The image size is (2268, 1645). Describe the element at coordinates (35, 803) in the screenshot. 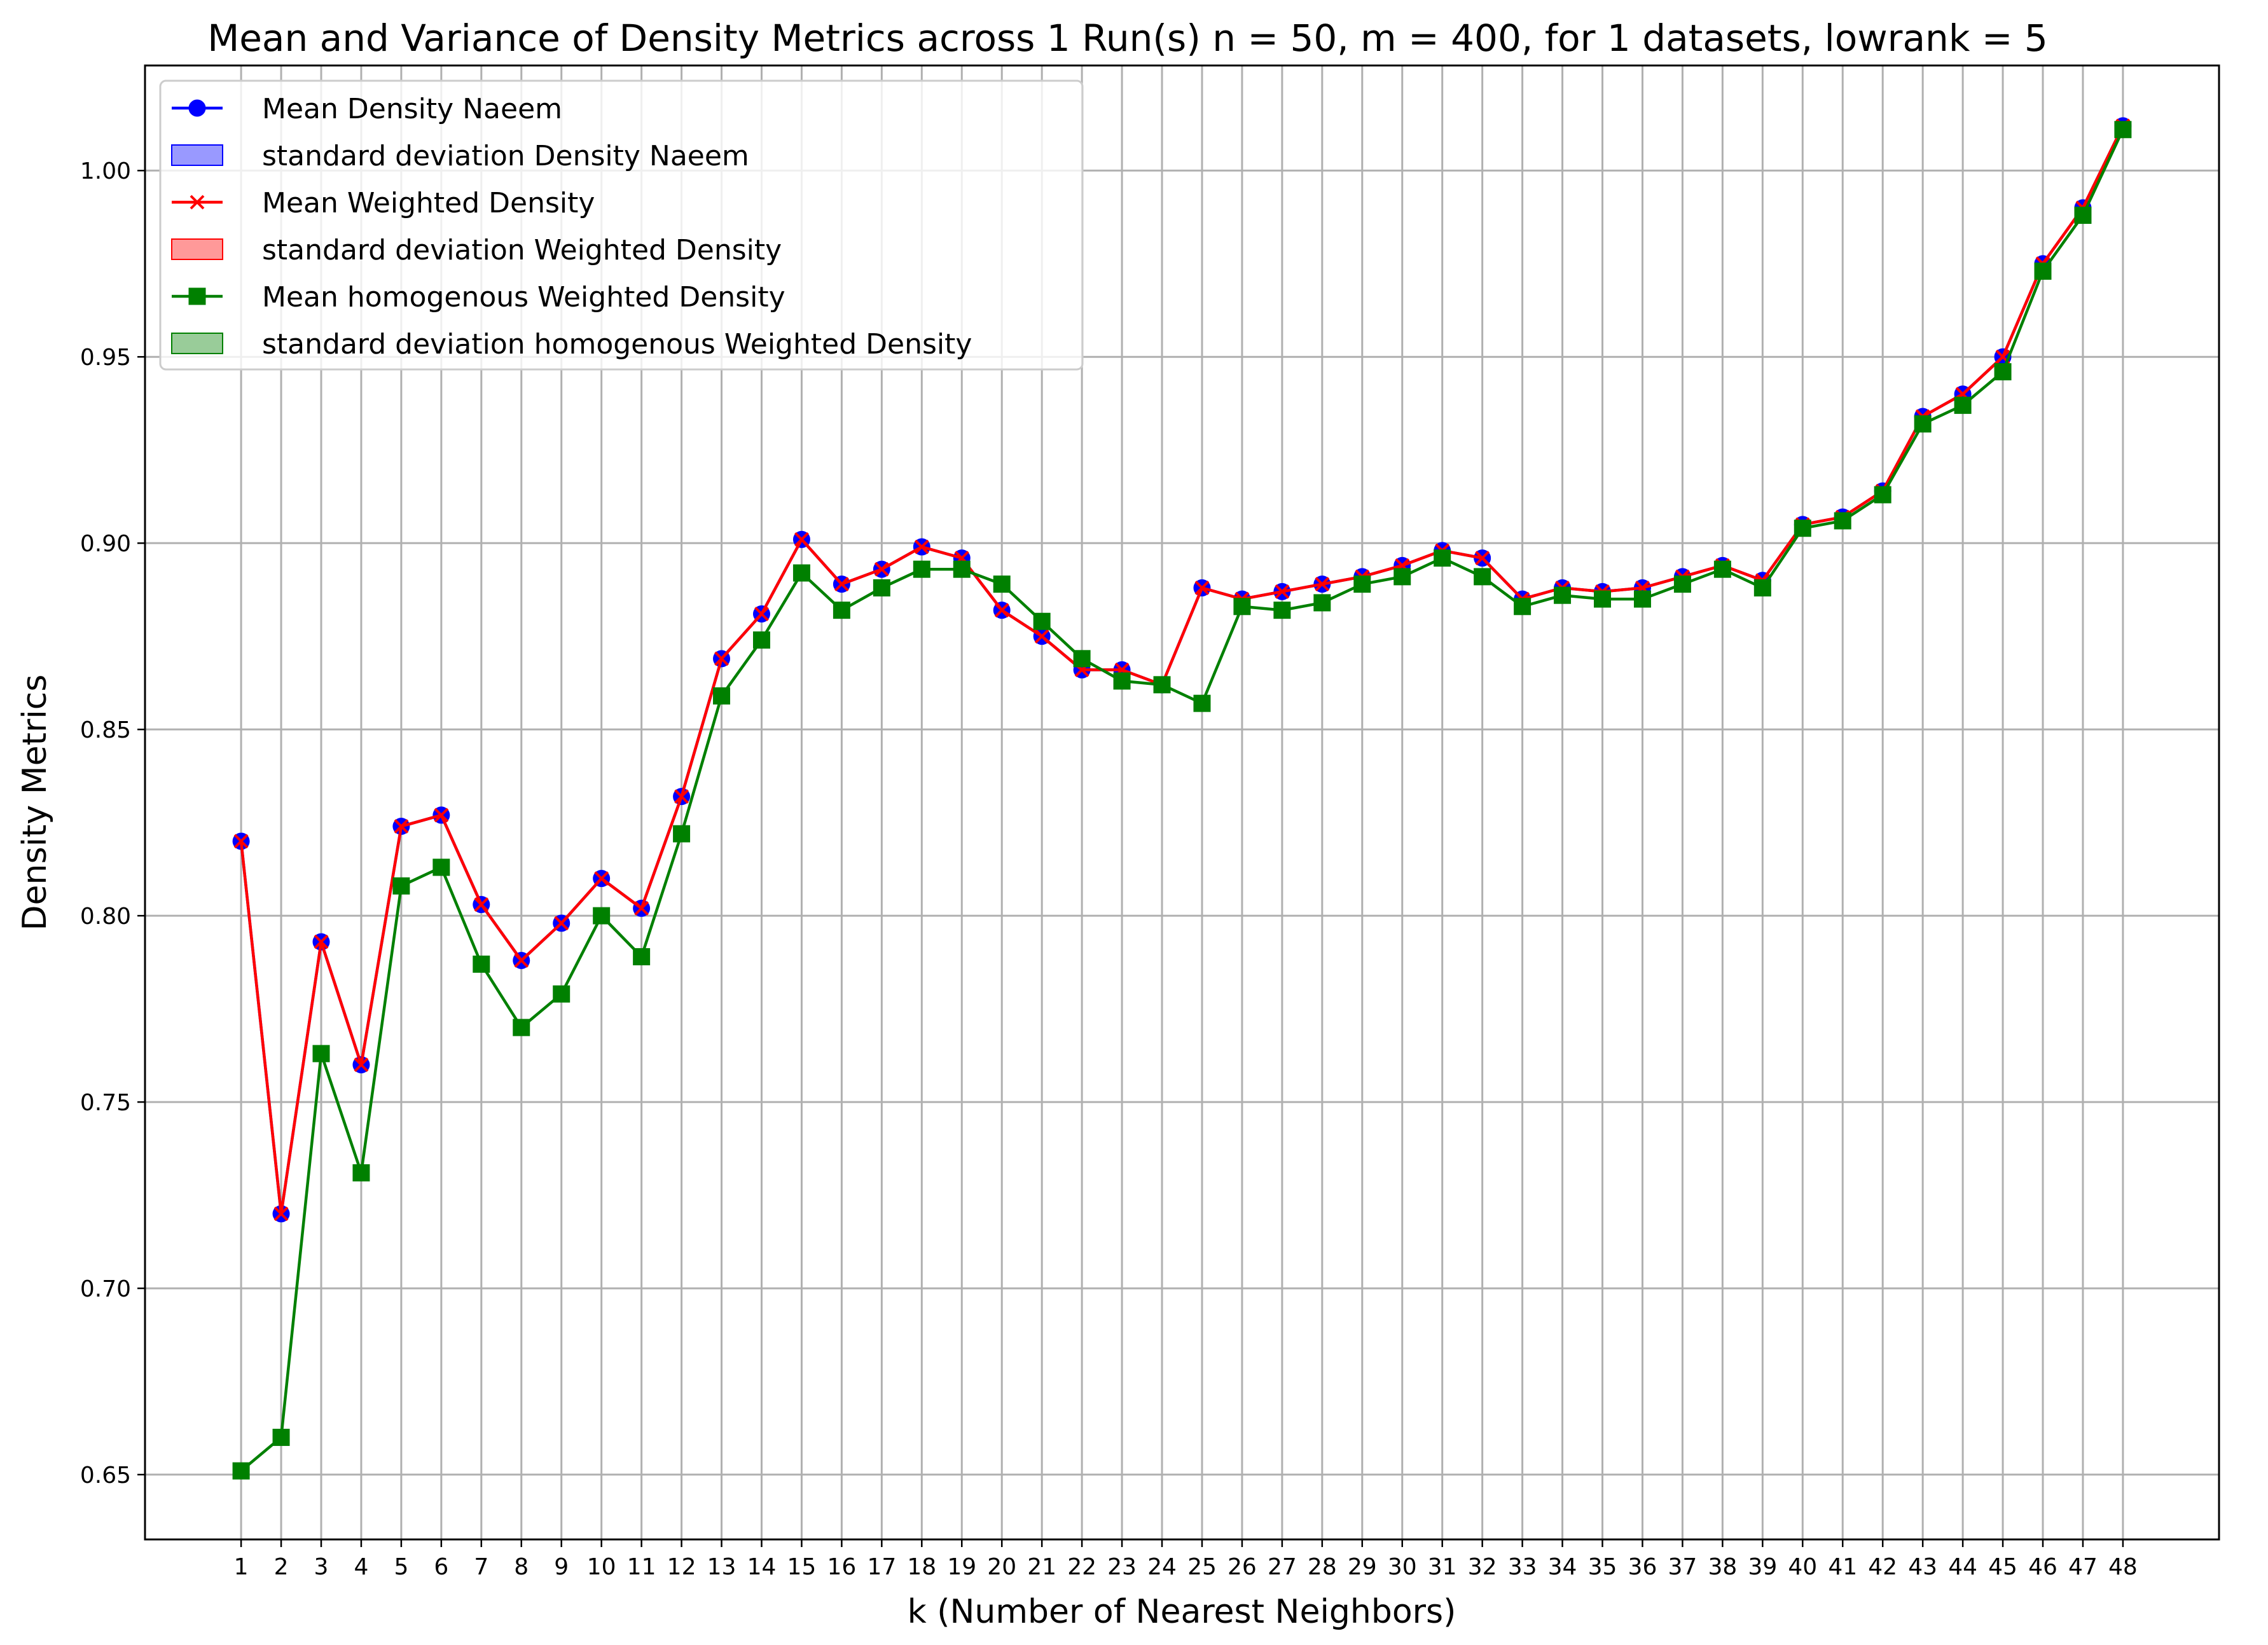

I see `y-axis-label: Density Metrics` at that location.